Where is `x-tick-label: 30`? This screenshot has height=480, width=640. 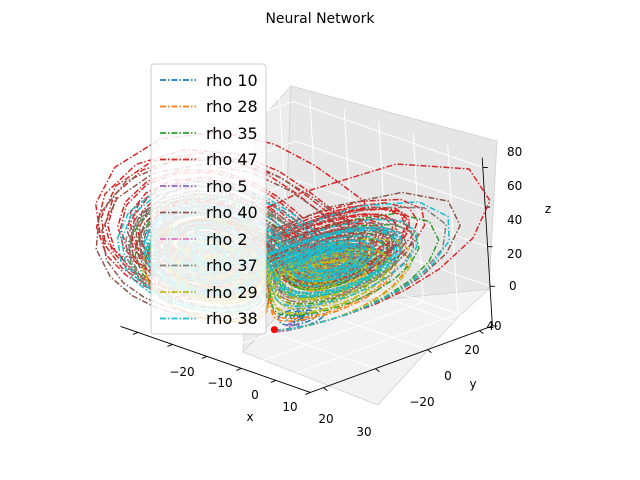
x-tick-label: 30 is located at coordinates (363, 432).